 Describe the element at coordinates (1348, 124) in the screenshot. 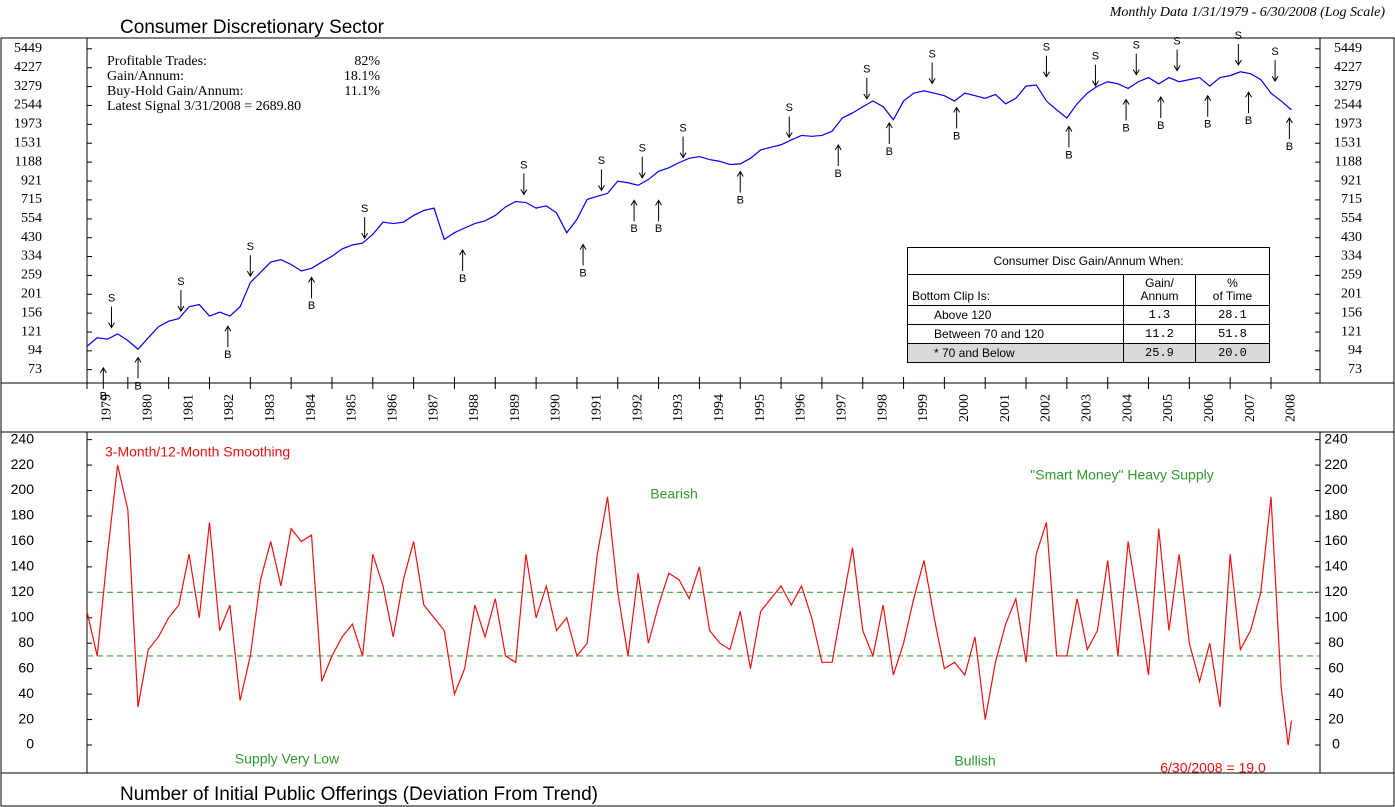

I see `y-tick-label: 1973` at that location.